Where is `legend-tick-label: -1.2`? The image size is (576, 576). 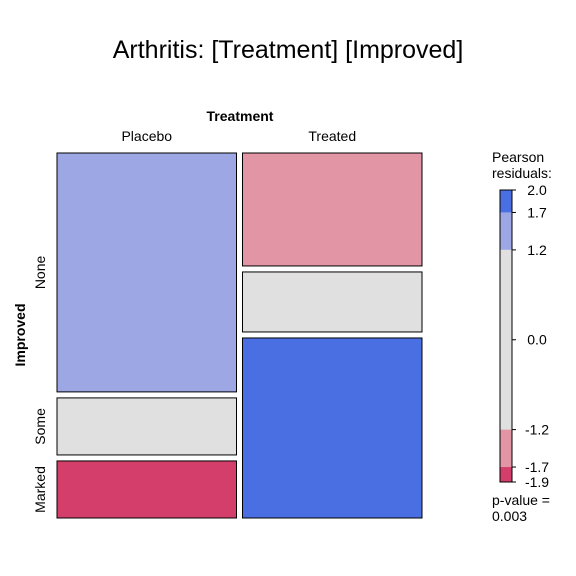 legend-tick-label: -1.2 is located at coordinates (537, 430).